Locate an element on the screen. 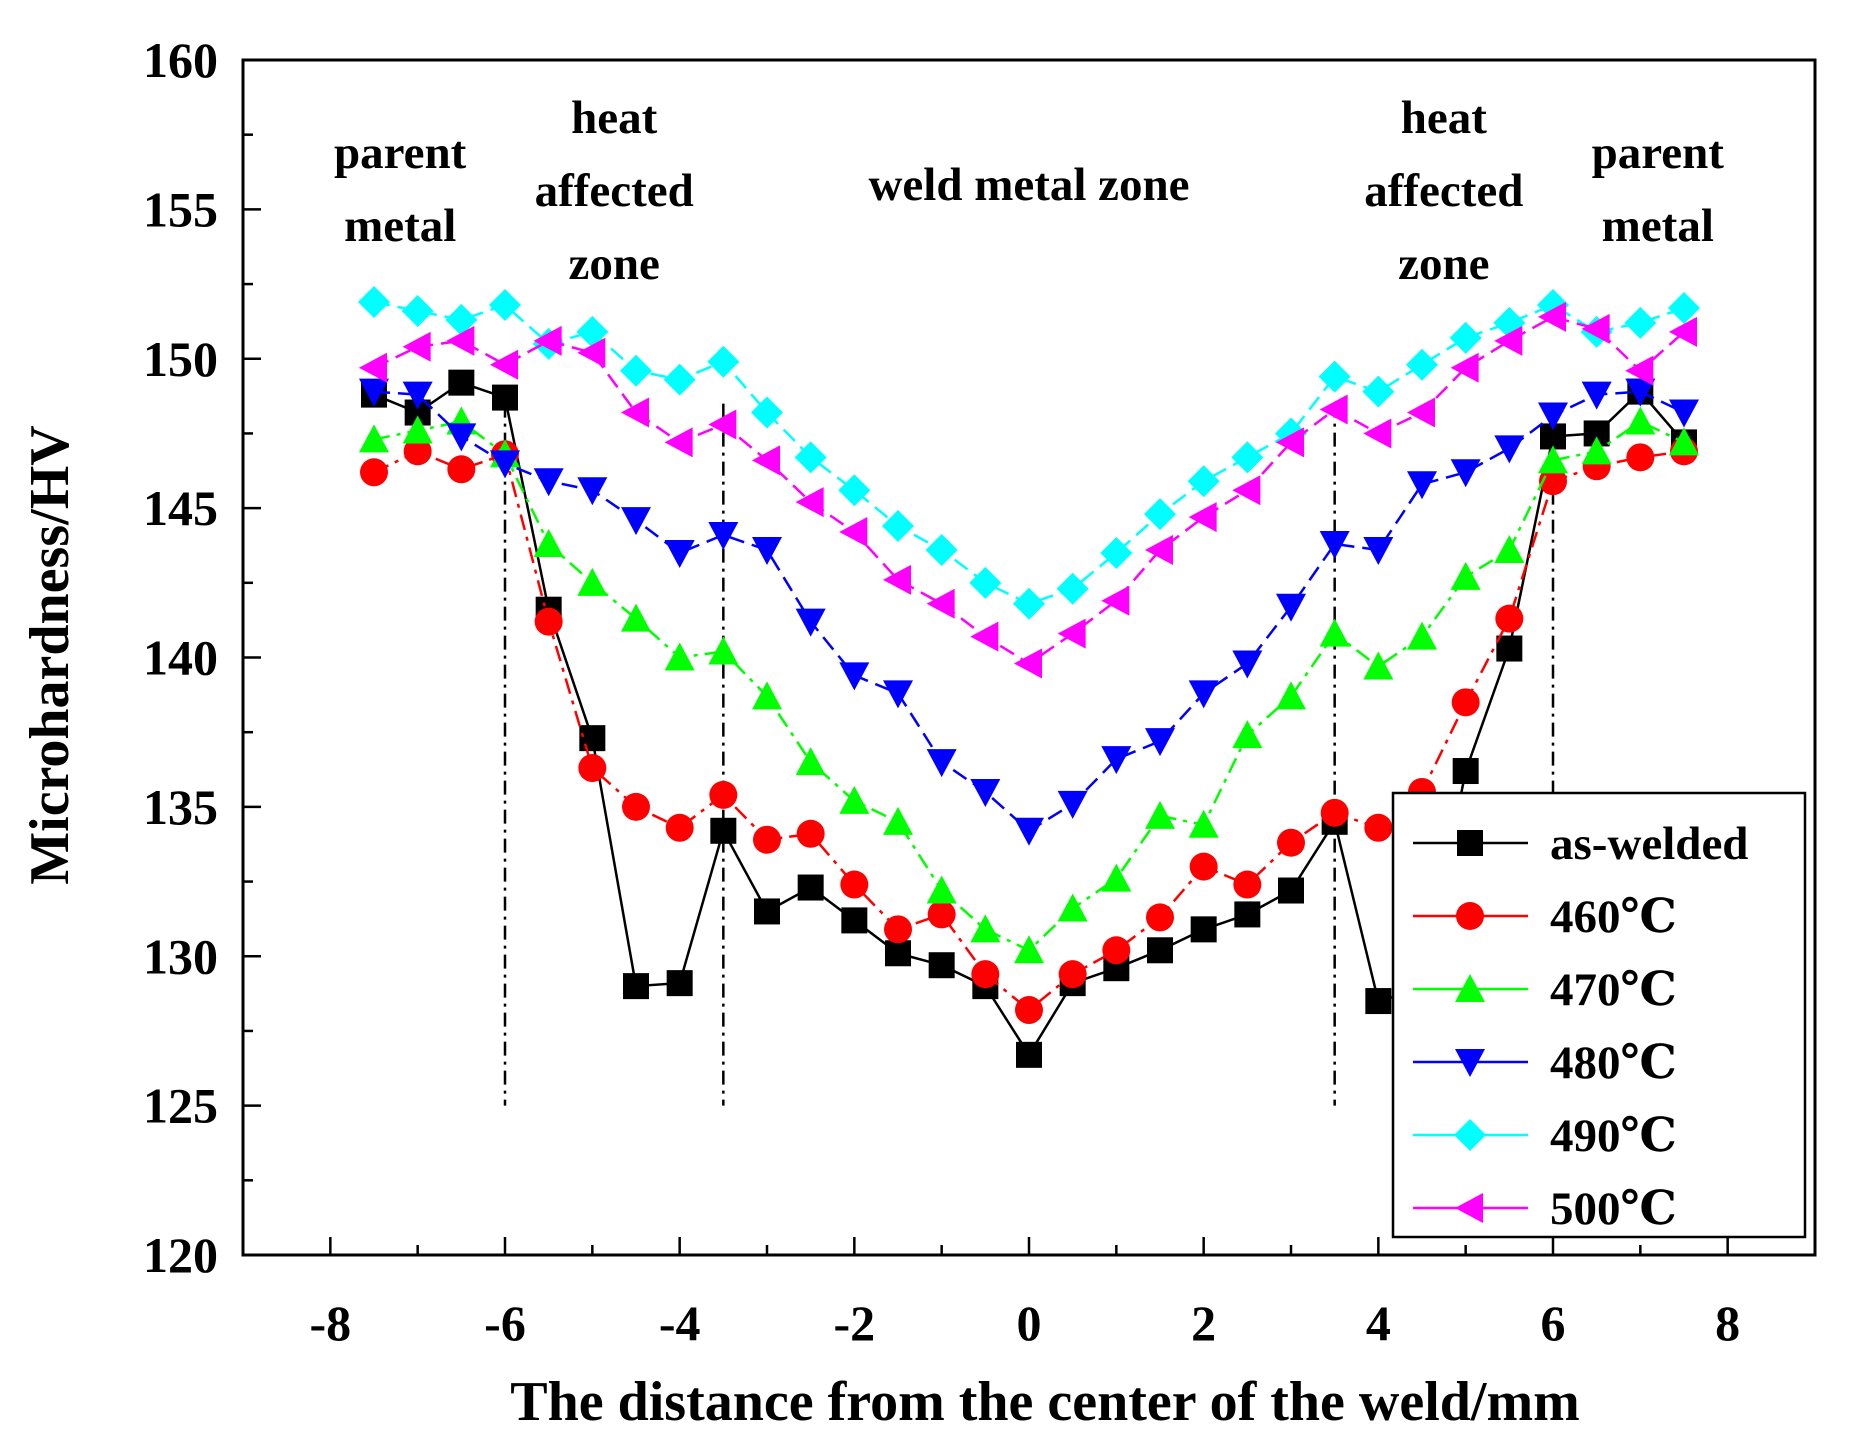 This screenshot has width=1850, height=1440. x-tick-label-3: -2 is located at coordinates (855, 1323).